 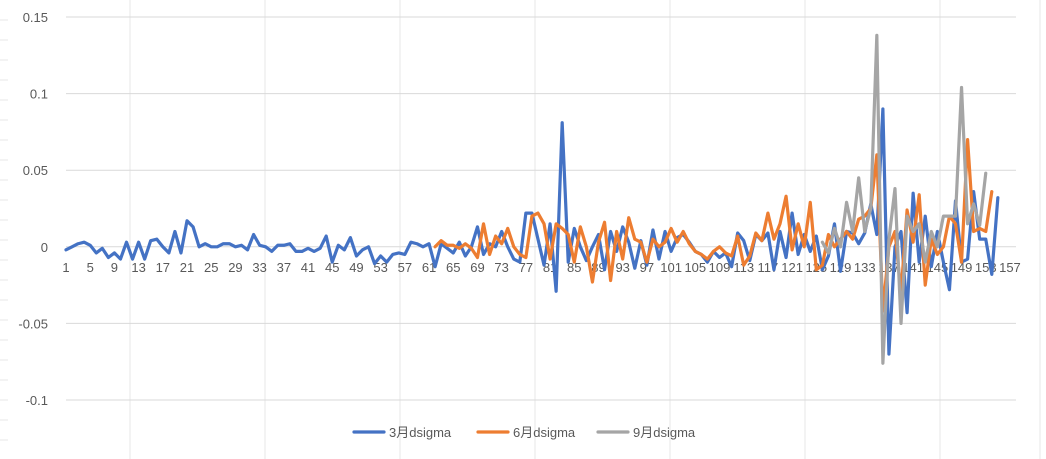 I want to click on legend-label: 6月dsigma, so click(x=544, y=432).